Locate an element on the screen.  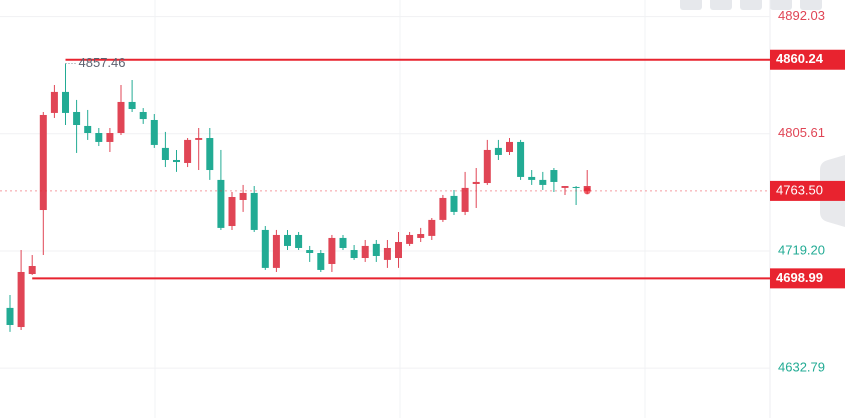
level-label: 4860.24 is located at coordinates (800, 58).